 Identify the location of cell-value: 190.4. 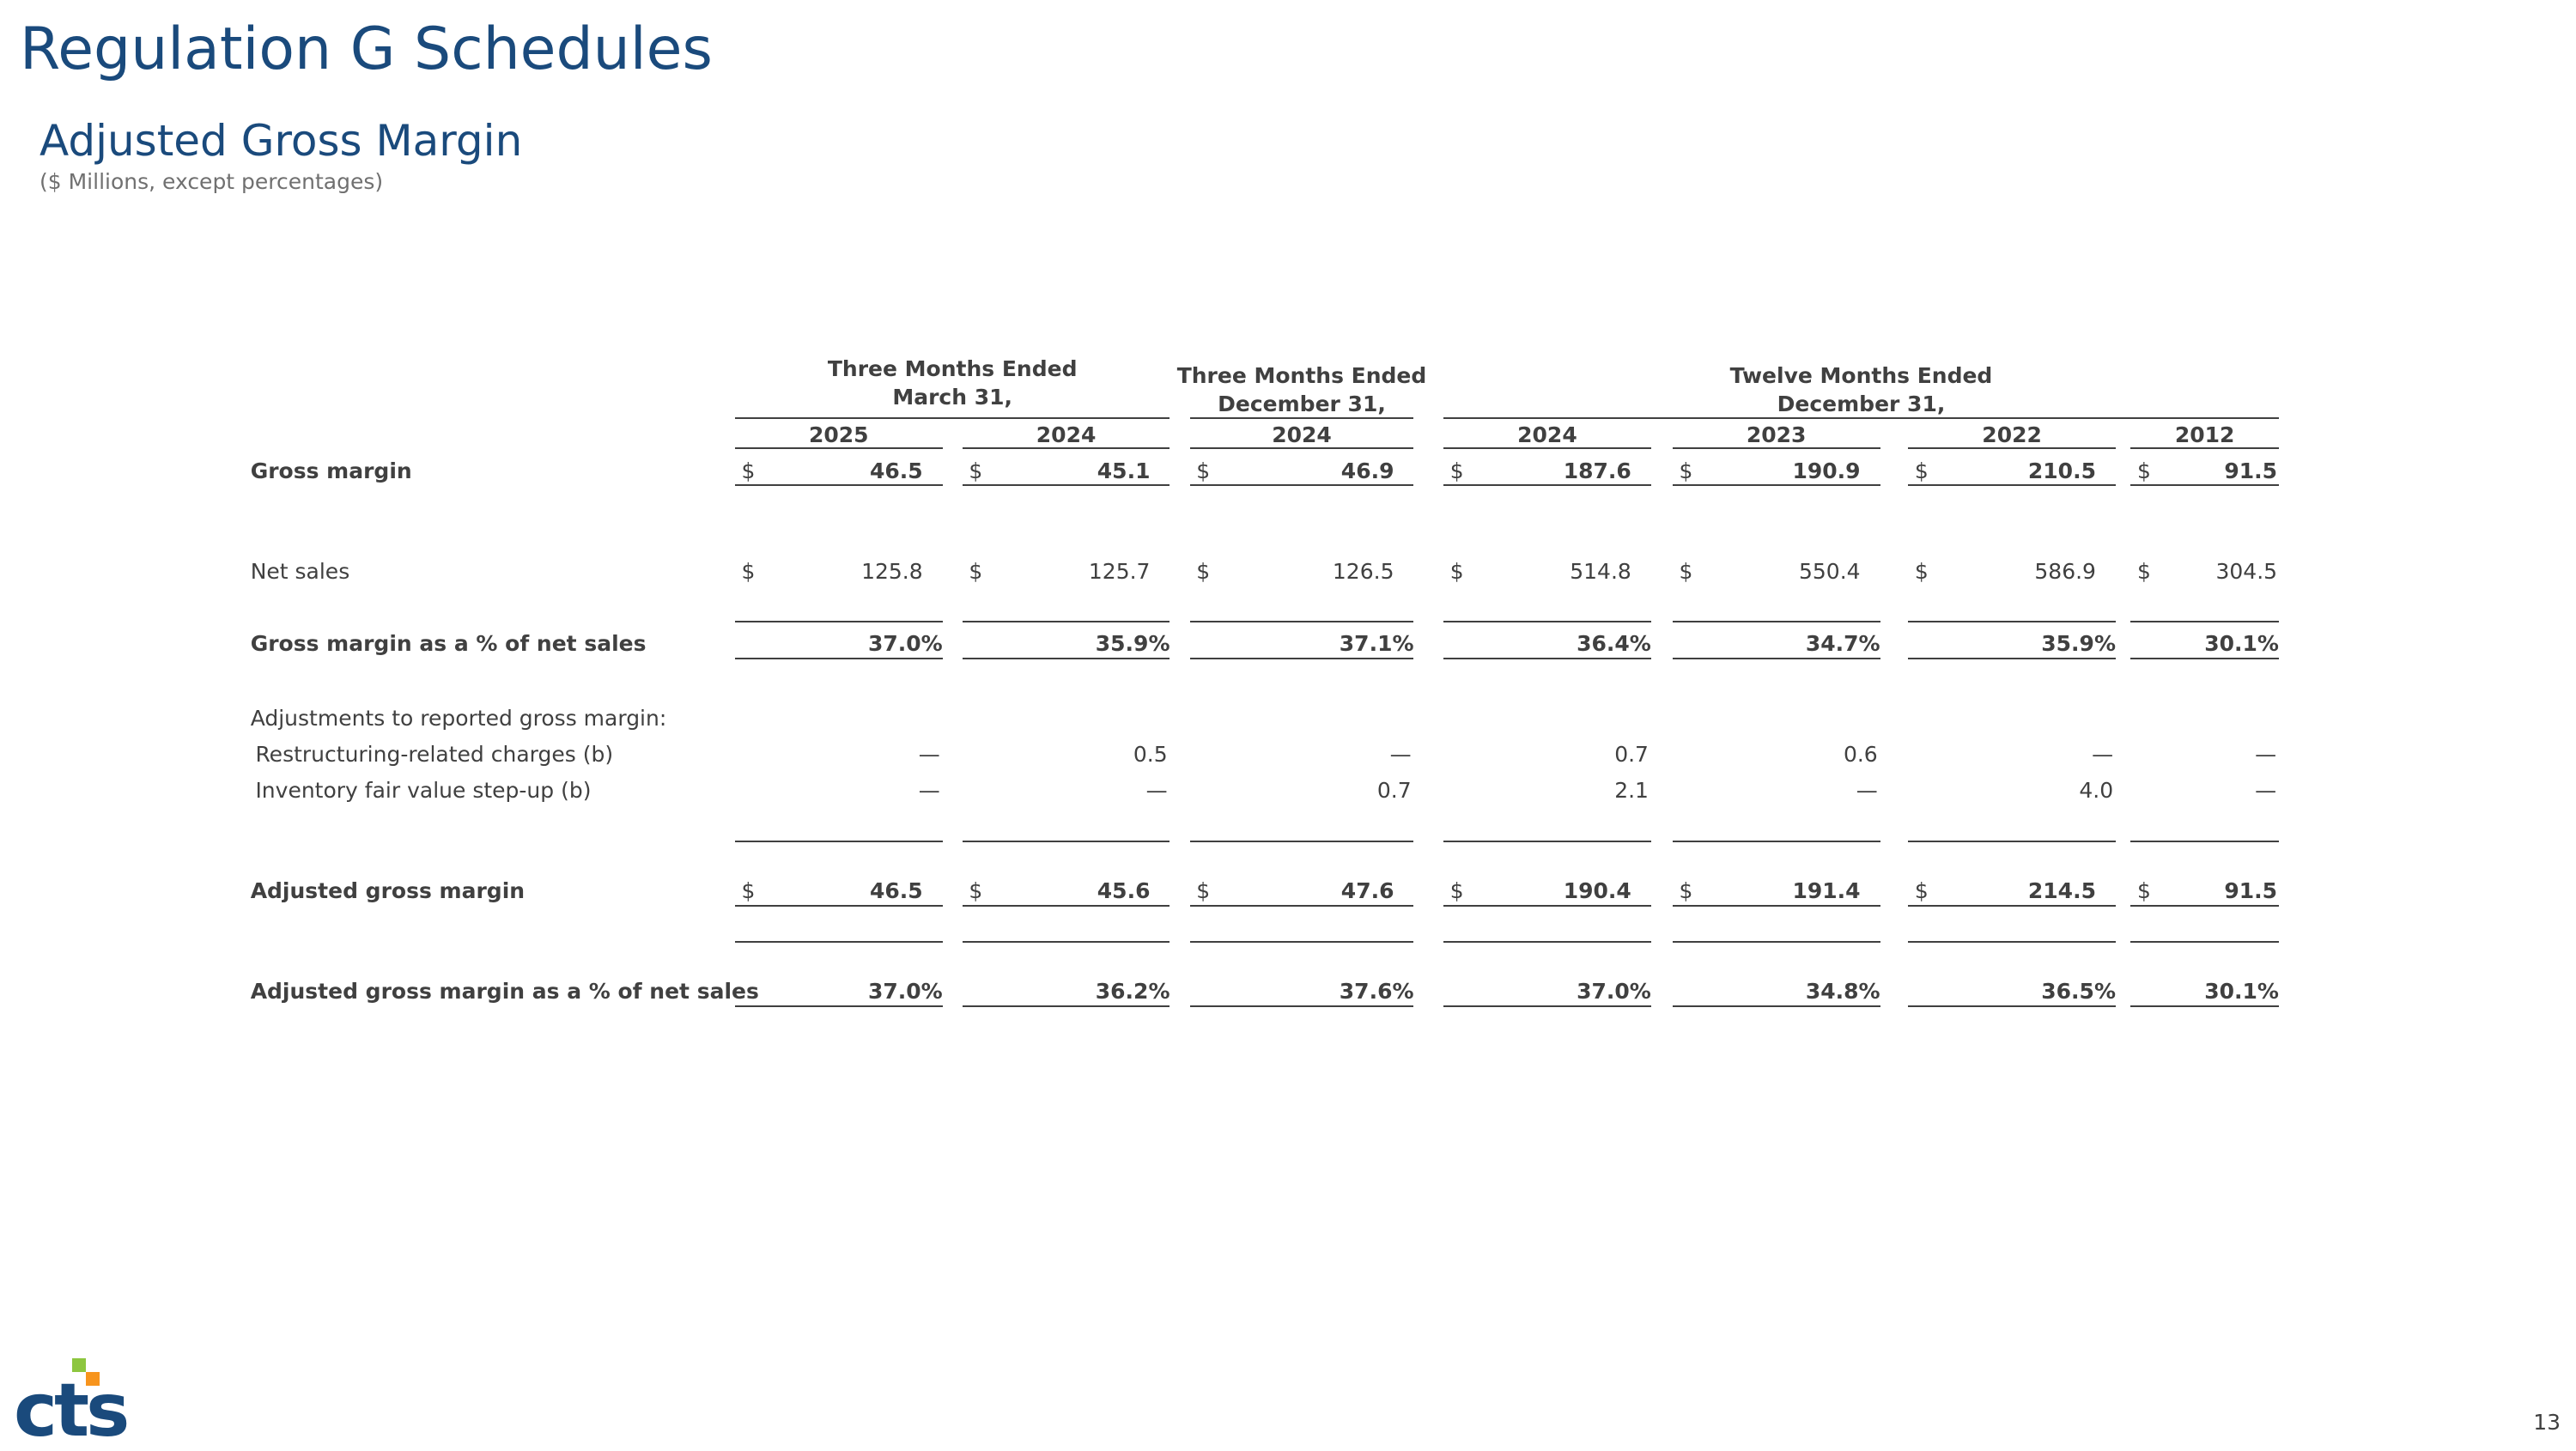
(1597, 891).